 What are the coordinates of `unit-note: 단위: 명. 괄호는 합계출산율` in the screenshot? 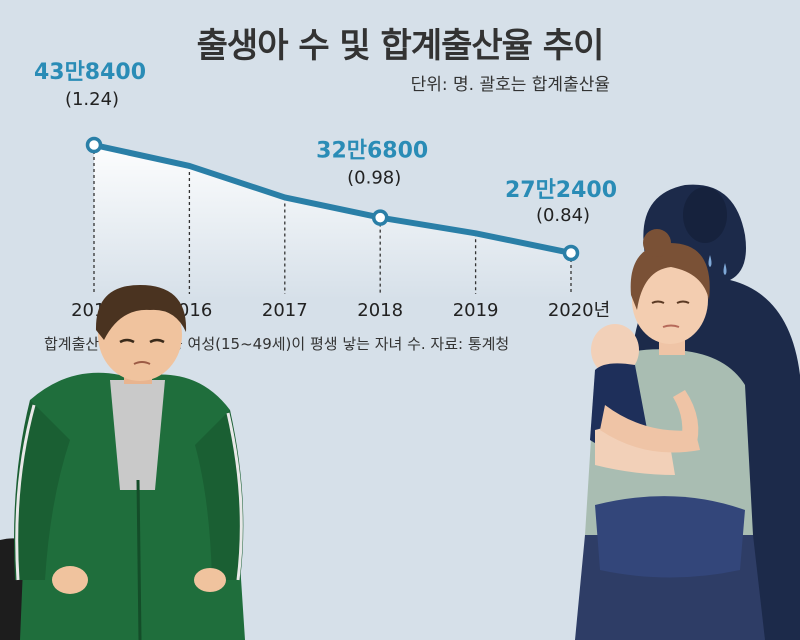 It's located at (510, 85).